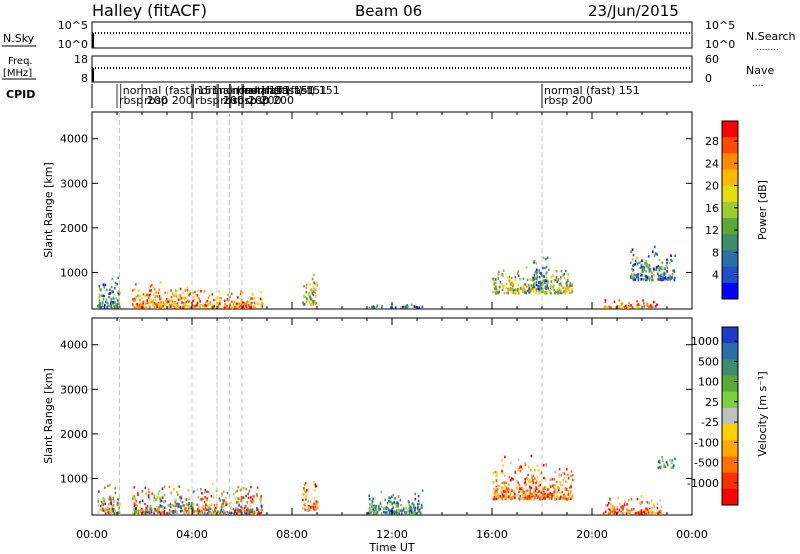 Image resolution: width=800 pixels, height=554 pixels. What do you see at coordinates (730, 384) in the screenshot?
I see `colorbar-swatch` at bounding box center [730, 384].